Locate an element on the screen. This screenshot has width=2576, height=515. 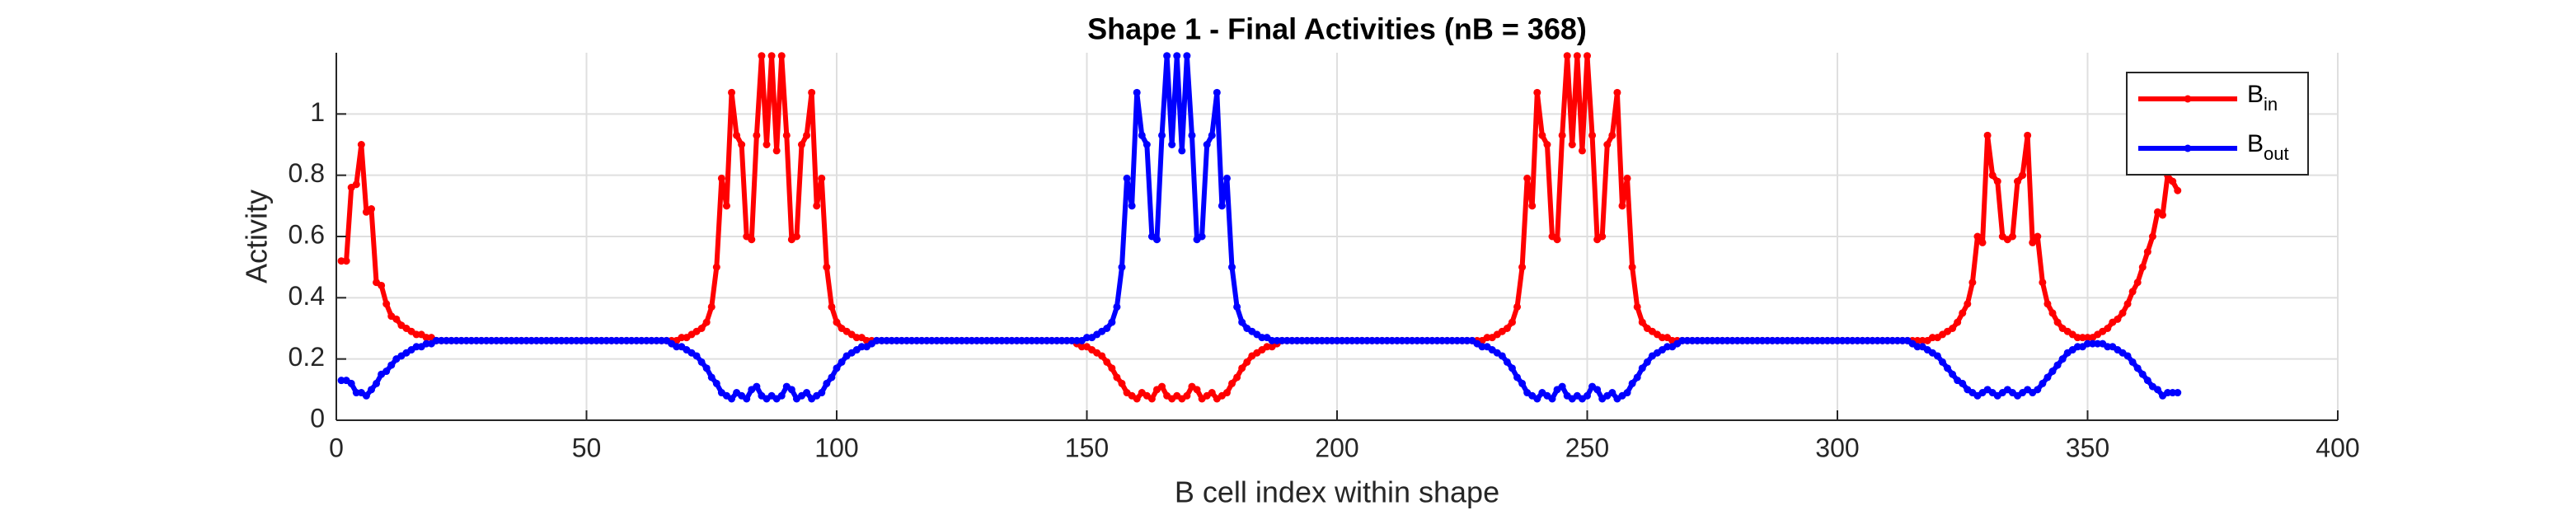
x-tick-label: 50 is located at coordinates (587, 447).